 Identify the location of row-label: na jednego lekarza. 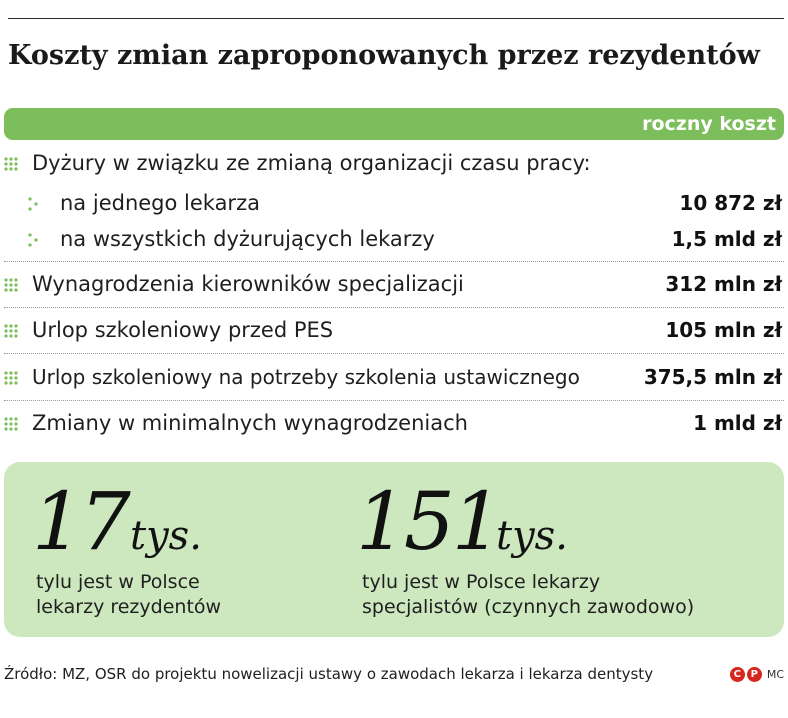
(160, 203).